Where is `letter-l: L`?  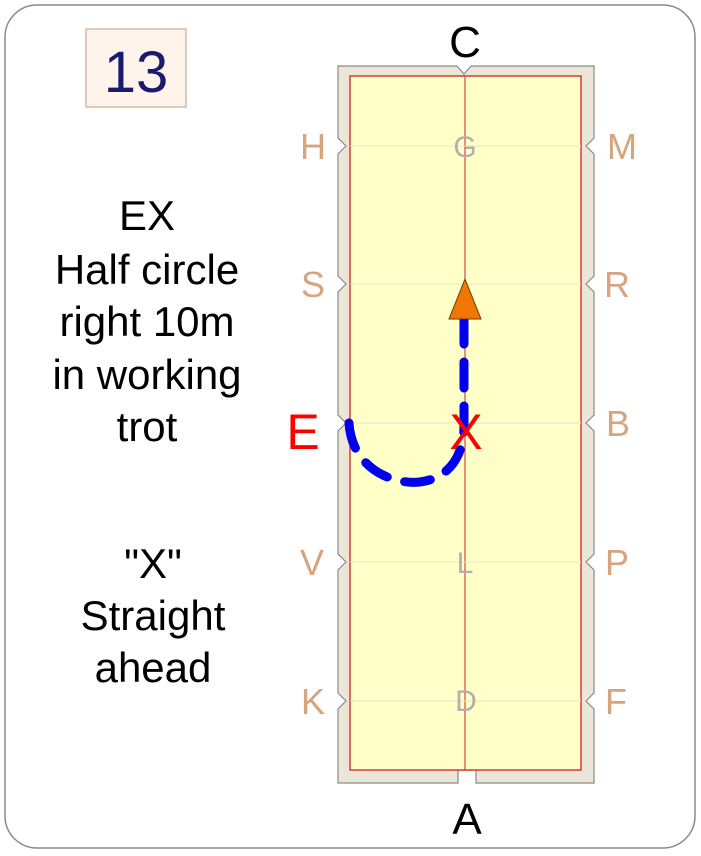 letter-l: L is located at coordinates (465, 563).